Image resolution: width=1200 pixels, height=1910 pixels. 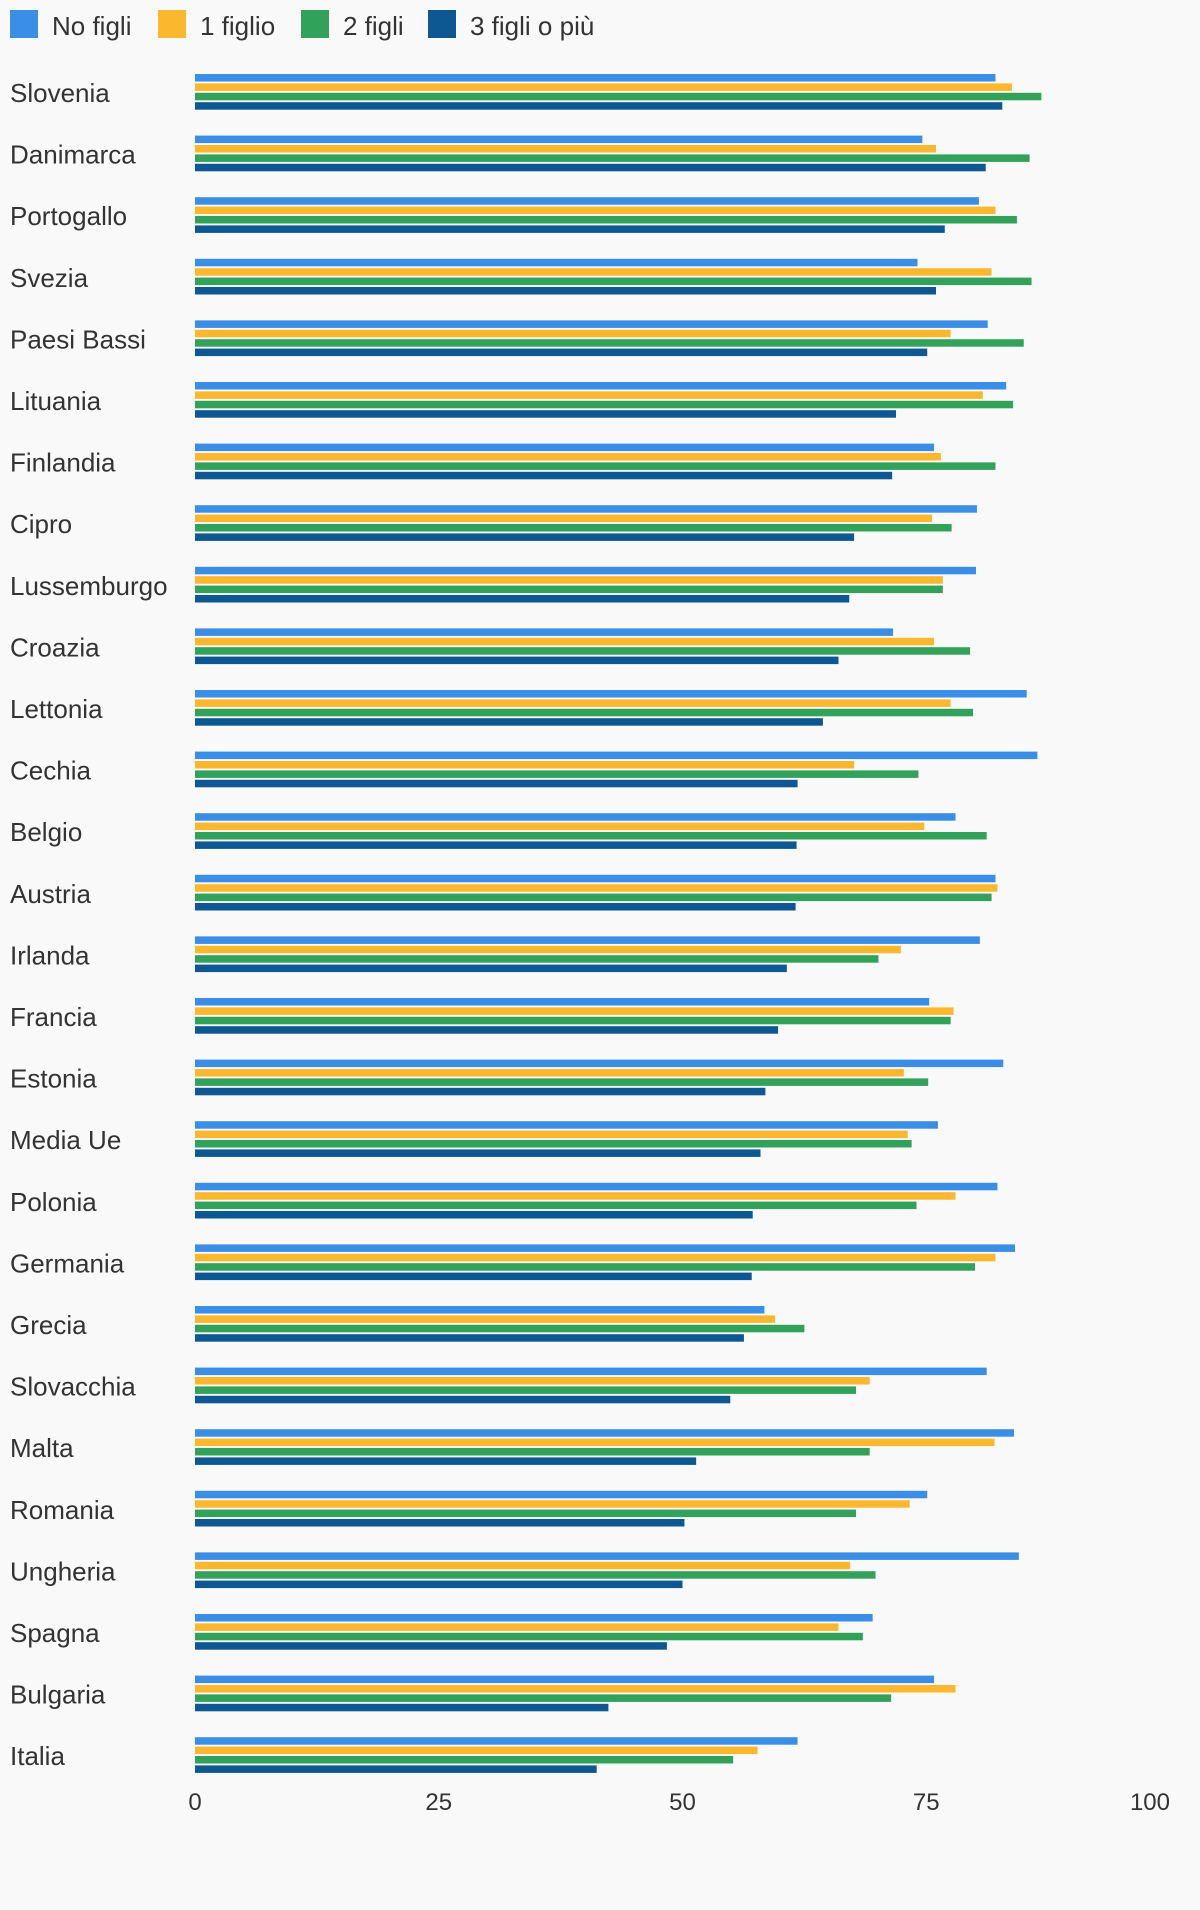 What do you see at coordinates (58, 1695) in the screenshot?
I see `category-label: Bulgaria` at bounding box center [58, 1695].